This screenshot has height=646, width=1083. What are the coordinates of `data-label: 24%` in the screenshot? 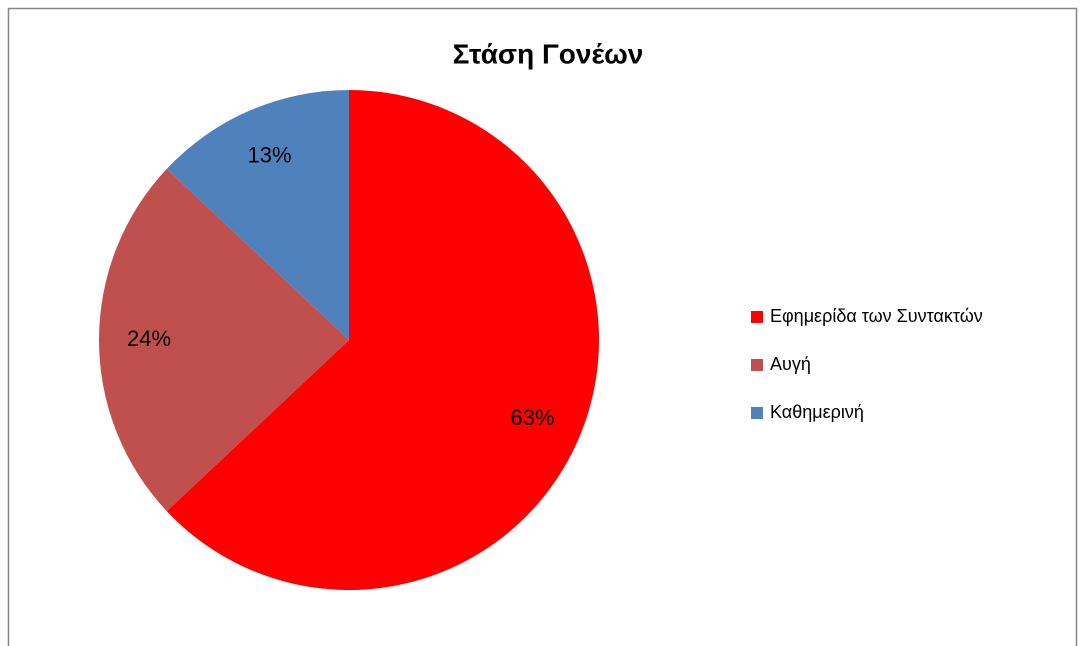 It's located at (149, 338).